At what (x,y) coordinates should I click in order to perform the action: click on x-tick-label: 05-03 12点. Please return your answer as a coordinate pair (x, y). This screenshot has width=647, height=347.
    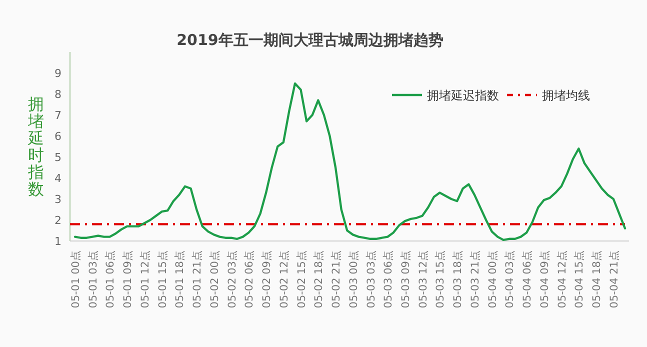
    Looking at the image, I should click on (423, 279).